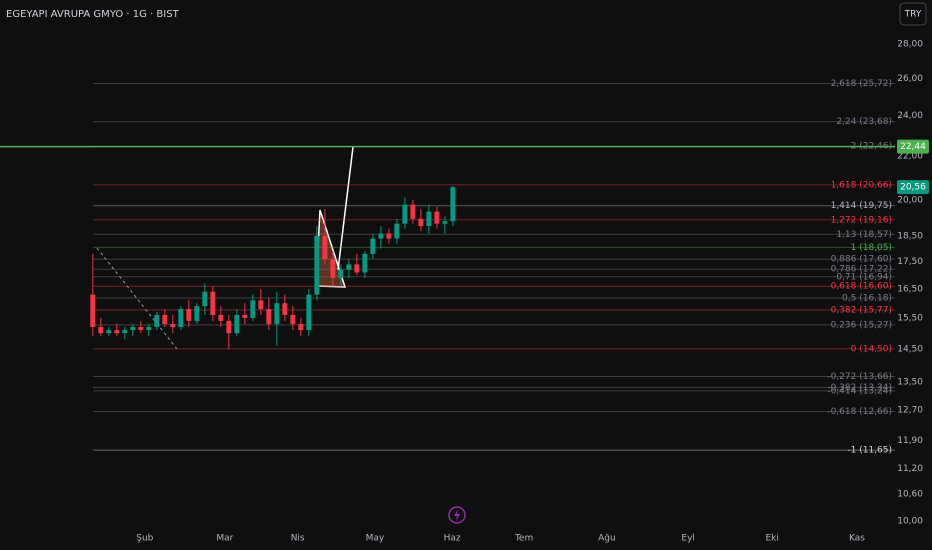  Describe the element at coordinates (857, 539) in the screenshot. I see `x-tick-label: Kas` at that location.